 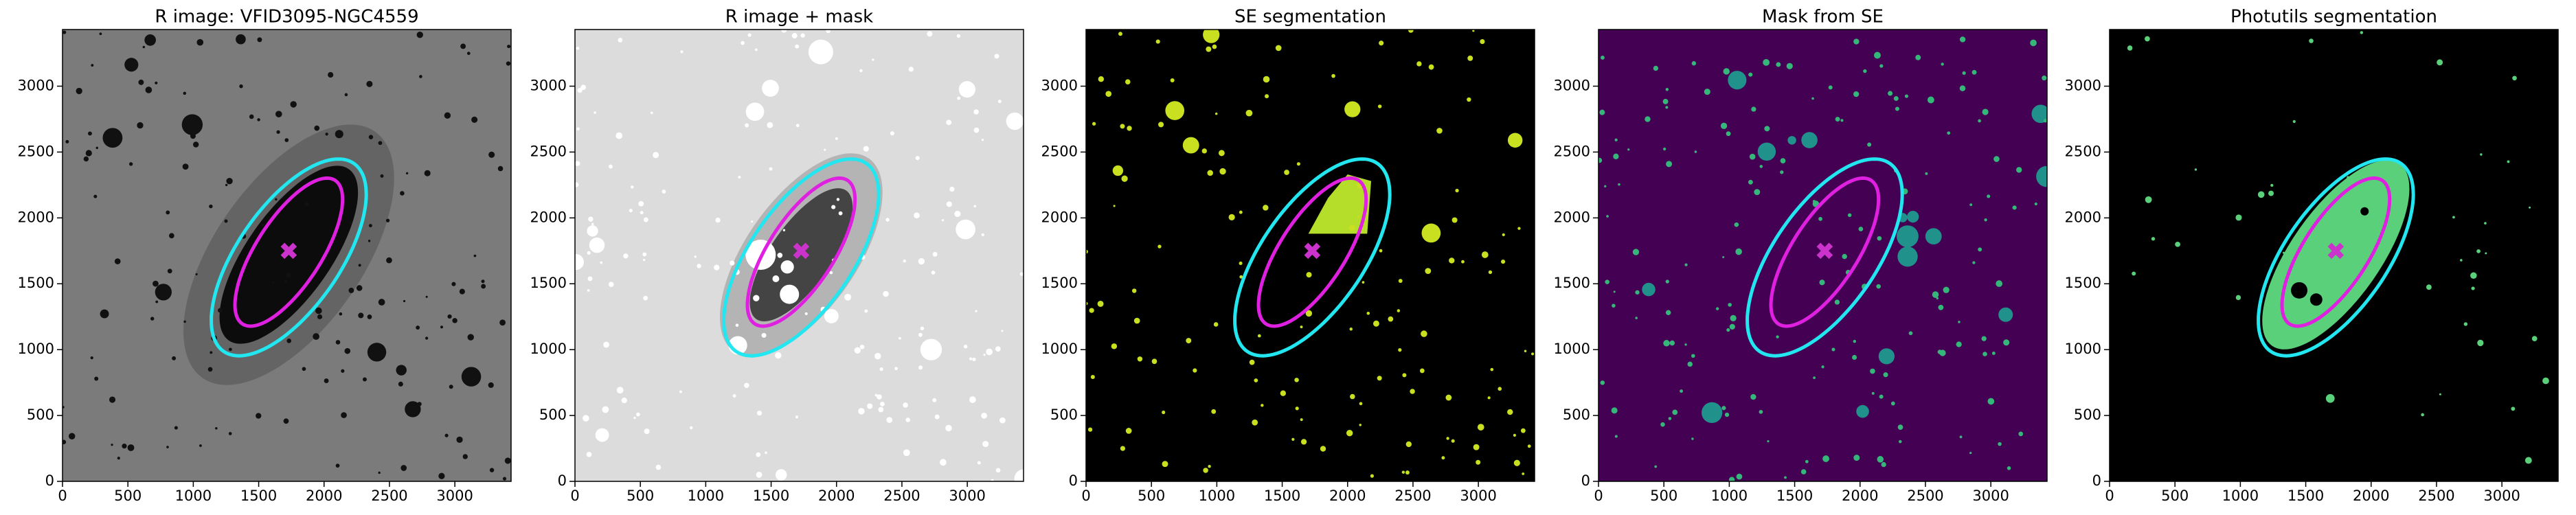 I want to click on center-marker, so click(x=2336, y=251).